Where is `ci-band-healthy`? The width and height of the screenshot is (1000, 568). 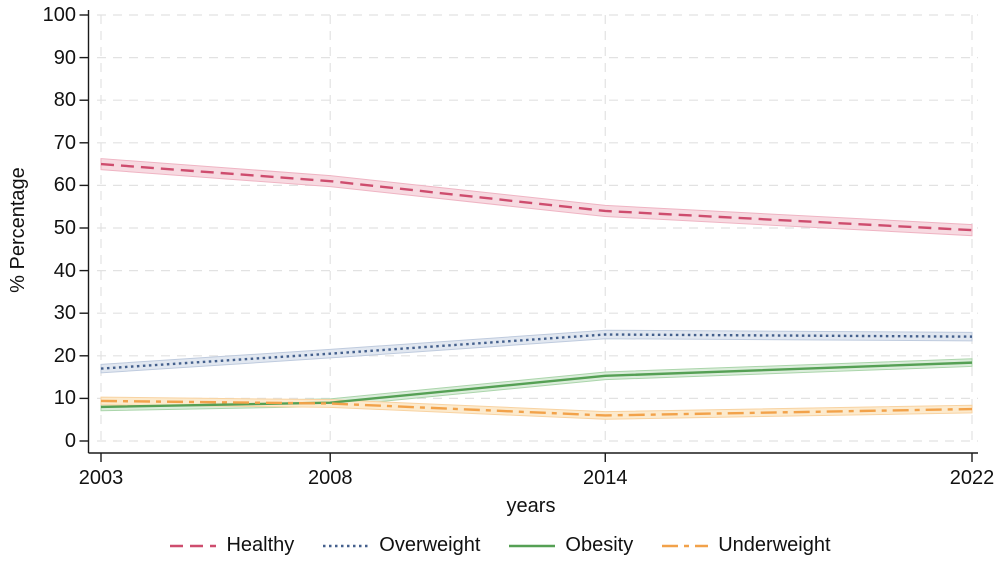 ci-band-healthy is located at coordinates (536, 197).